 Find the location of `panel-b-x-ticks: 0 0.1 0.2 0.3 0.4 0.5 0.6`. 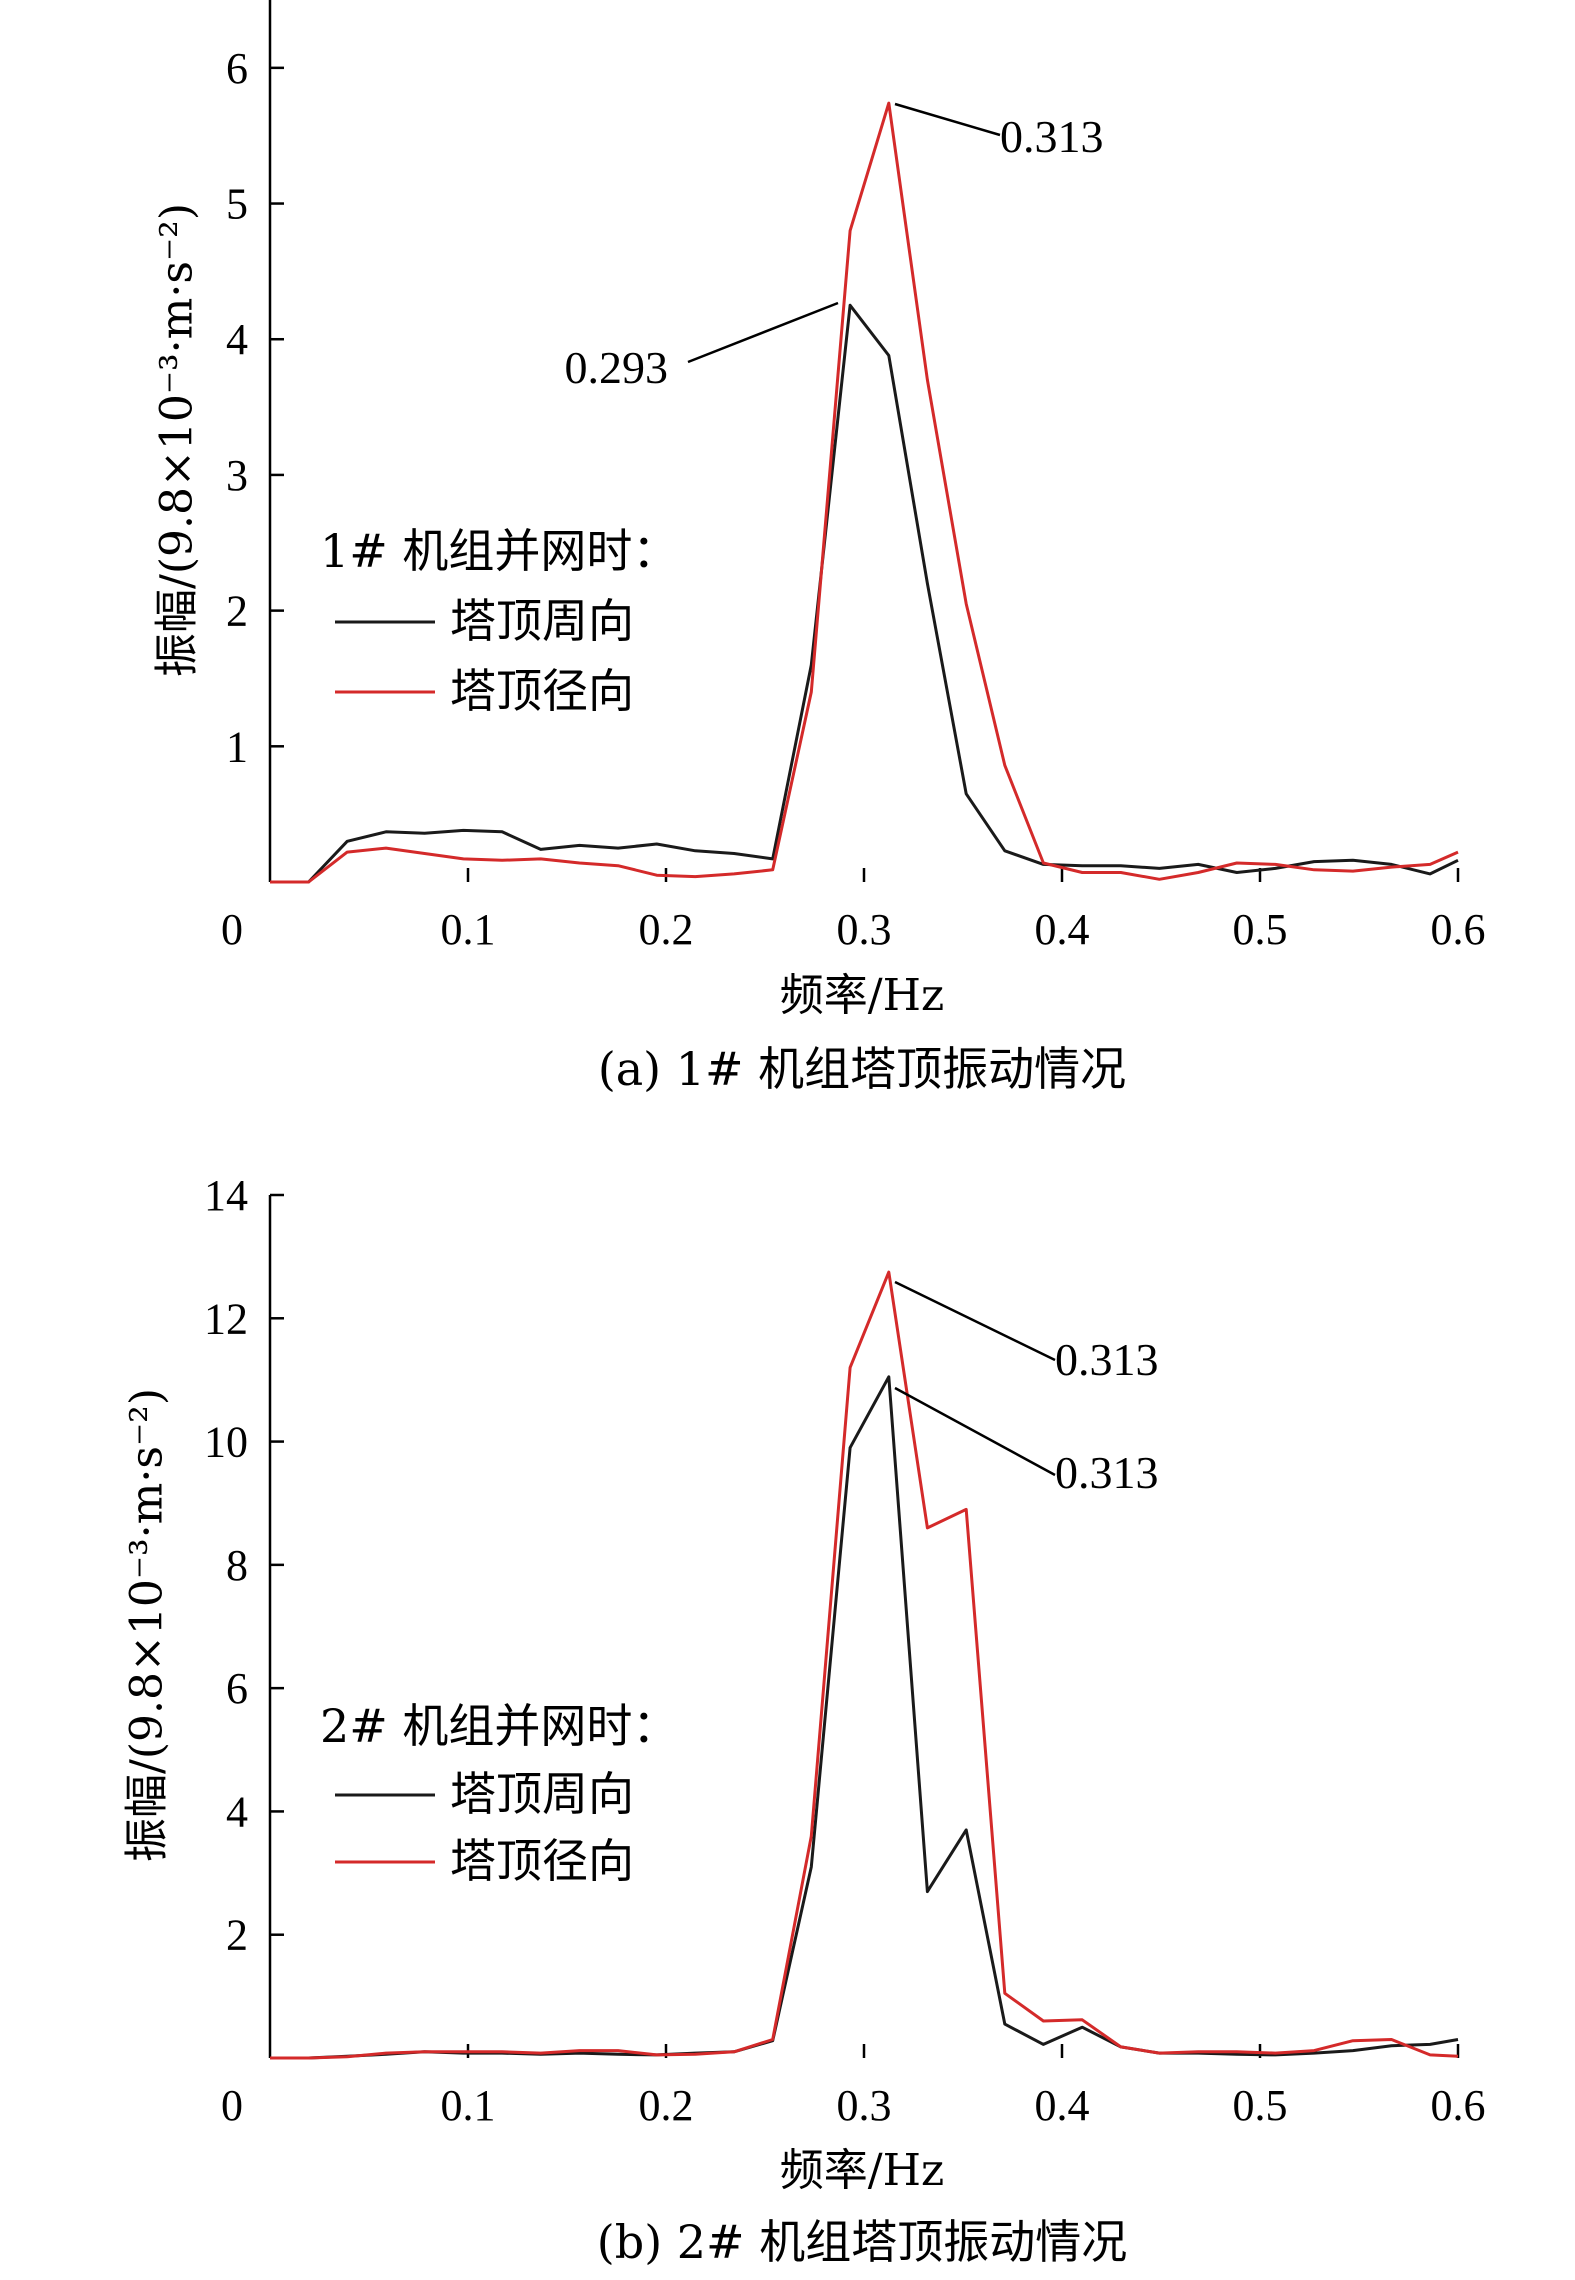

panel-b-x-ticks: 0 0.1 0.2 0.3 0.4 0.5 0.6 is located at coordinates (853, 2087).